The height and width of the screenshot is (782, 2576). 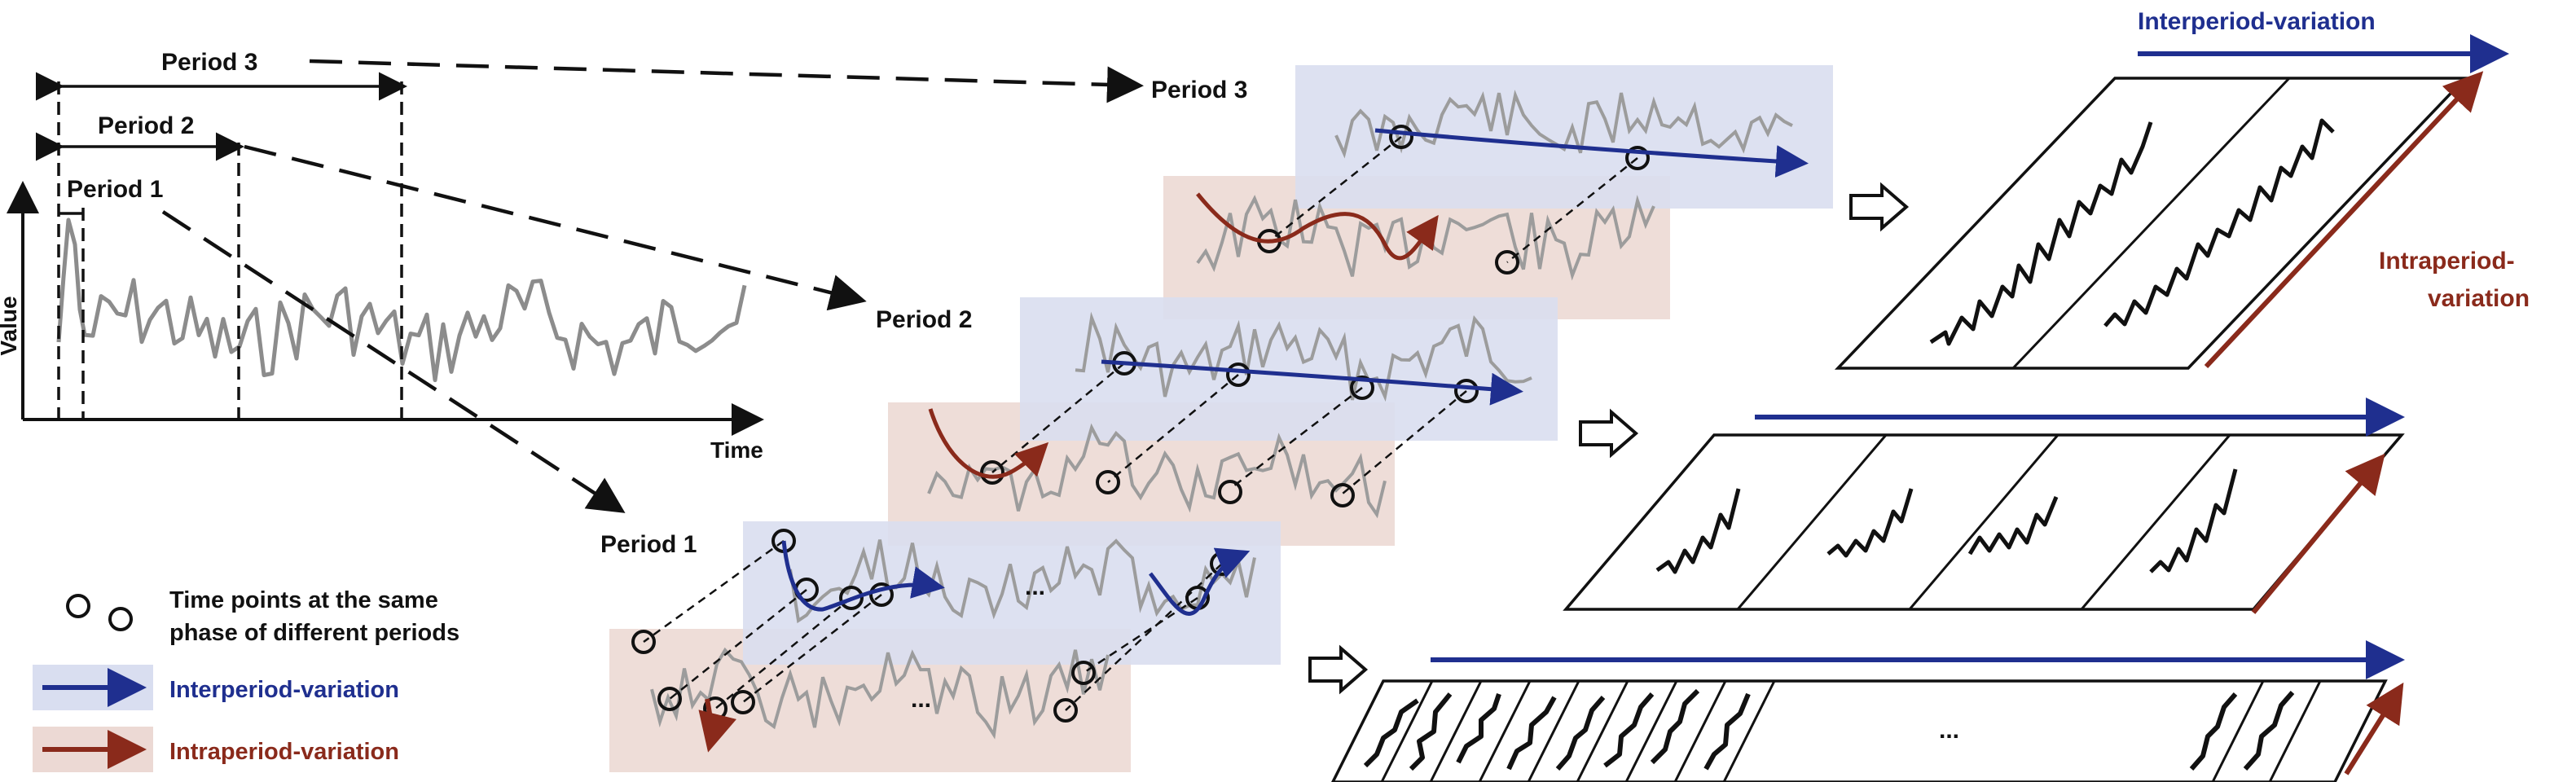 I want to click on legend-intra-label: Intraperiod-variation, so click(x=284, y=752).